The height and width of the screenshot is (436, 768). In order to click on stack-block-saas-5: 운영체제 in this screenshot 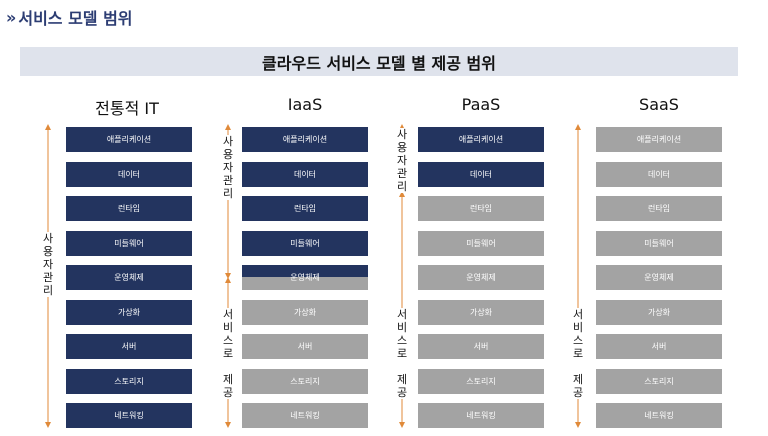, I will do `click(659, 277)`.